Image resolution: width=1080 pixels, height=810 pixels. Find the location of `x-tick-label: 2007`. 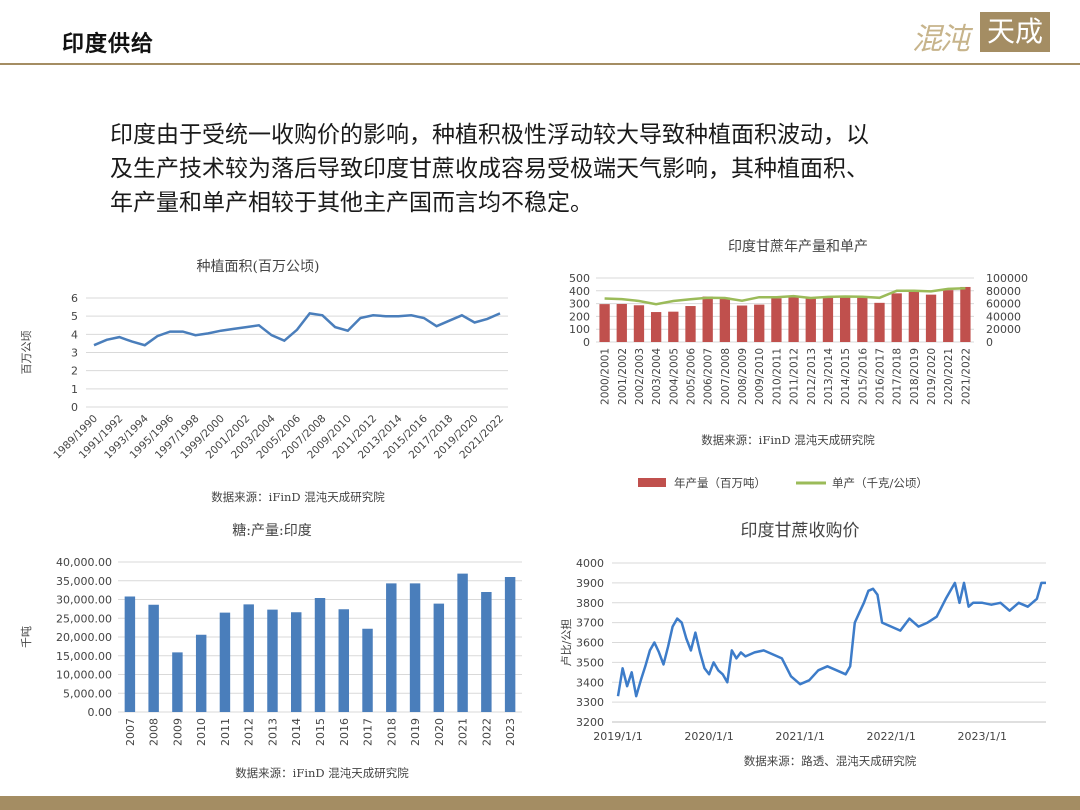

x-tick-label: 2007 is located at coordinates (130, 732).